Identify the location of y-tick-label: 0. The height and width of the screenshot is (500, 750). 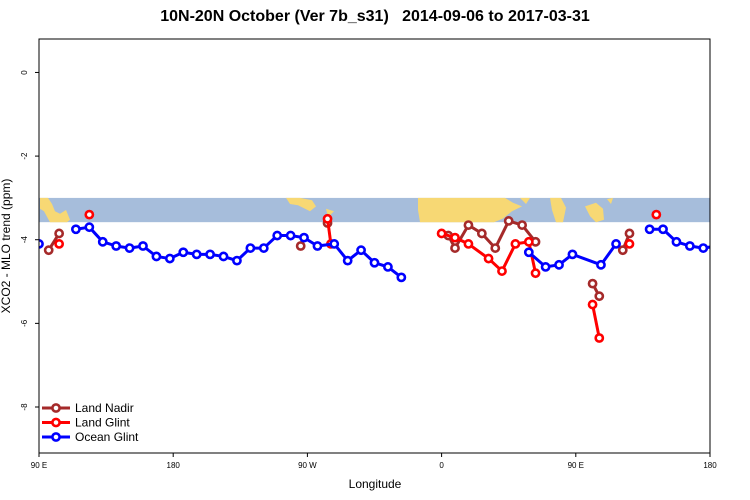
(24, 72).